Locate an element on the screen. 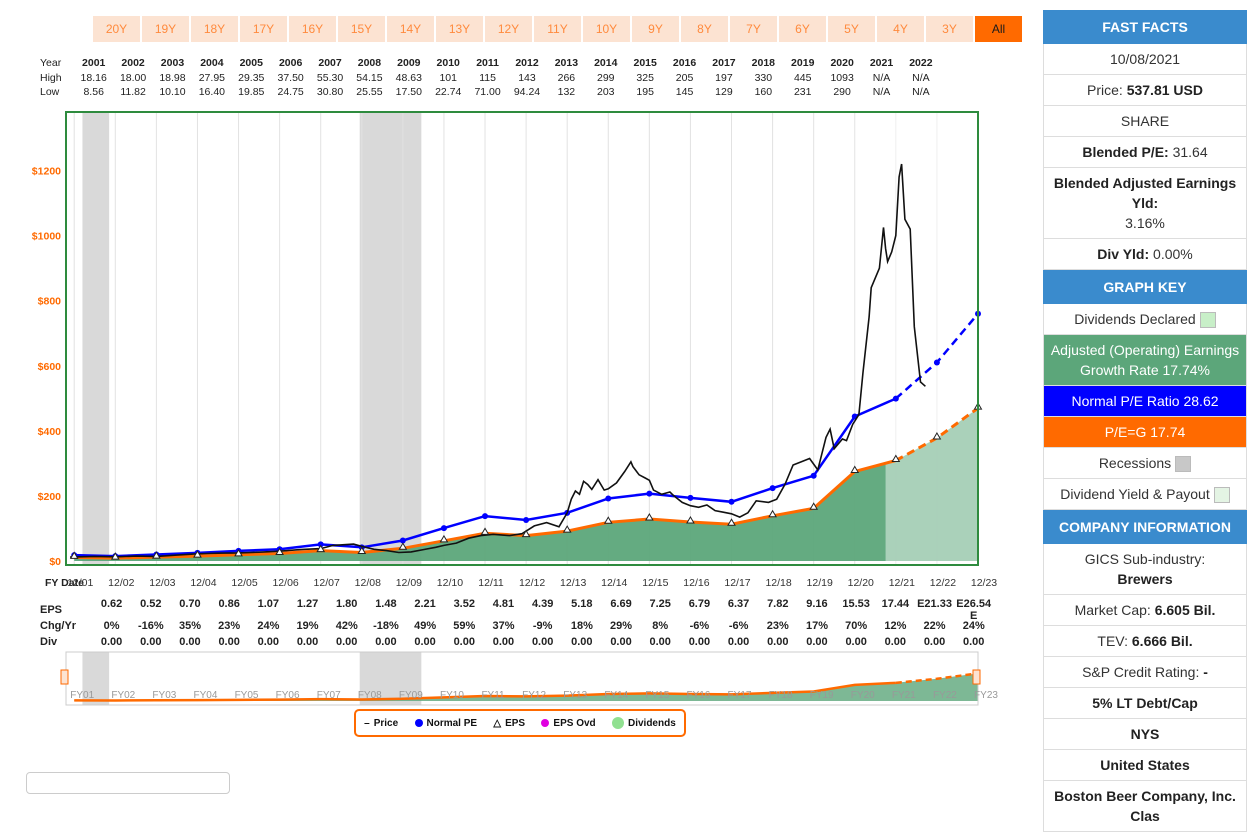  range-button-7y: 7Y is located at coordinates (753, 29).